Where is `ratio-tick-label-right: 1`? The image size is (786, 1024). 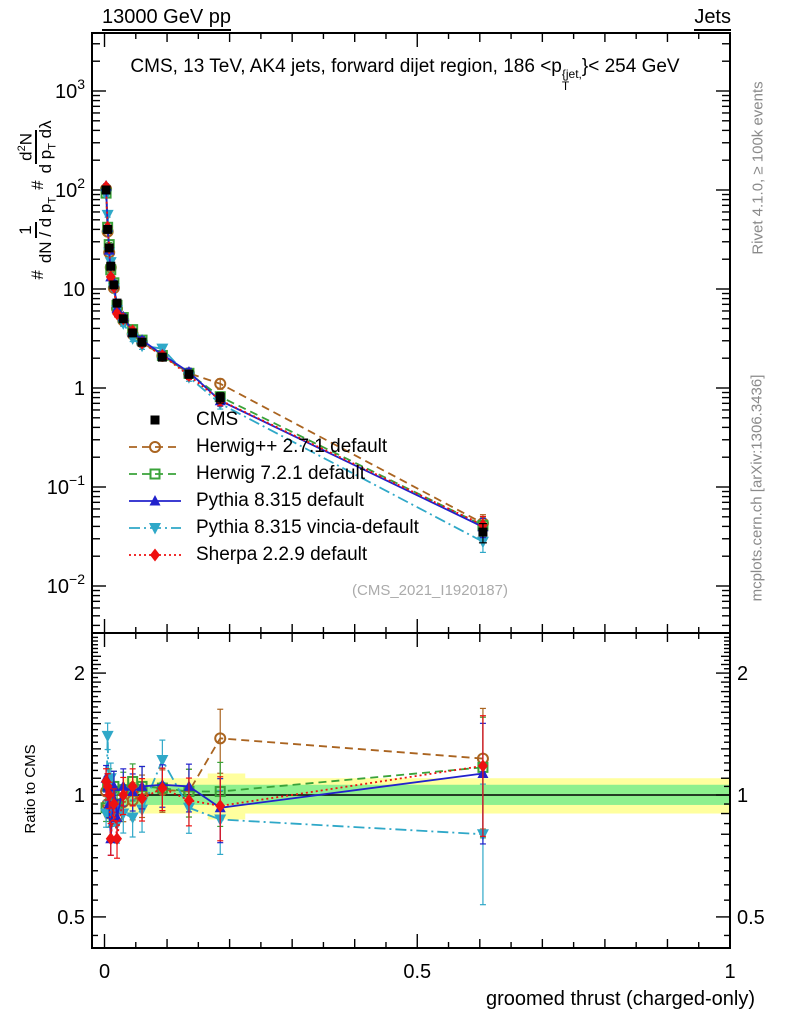 ratio-tick-label-right: 1 is located at coordinates (742, 796).